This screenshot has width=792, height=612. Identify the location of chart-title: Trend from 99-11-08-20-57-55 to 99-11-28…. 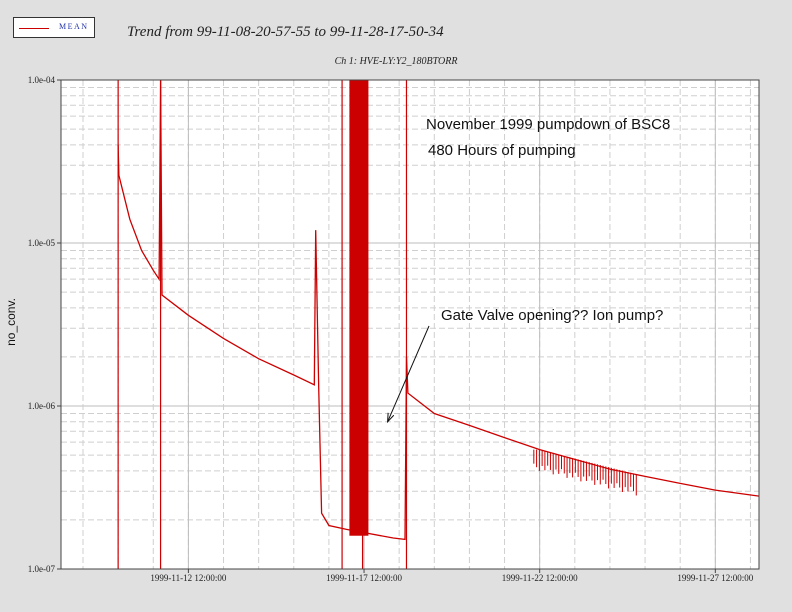
(285, 32).